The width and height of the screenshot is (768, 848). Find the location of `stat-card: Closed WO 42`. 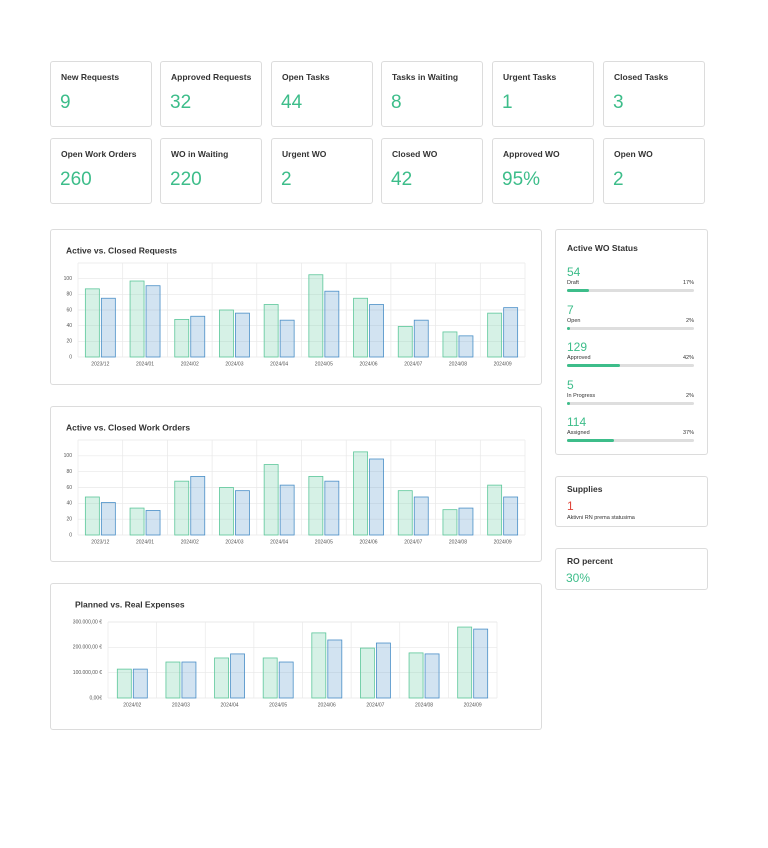

stat-card: Closed WO 42 is located at coordinates (432, 171).